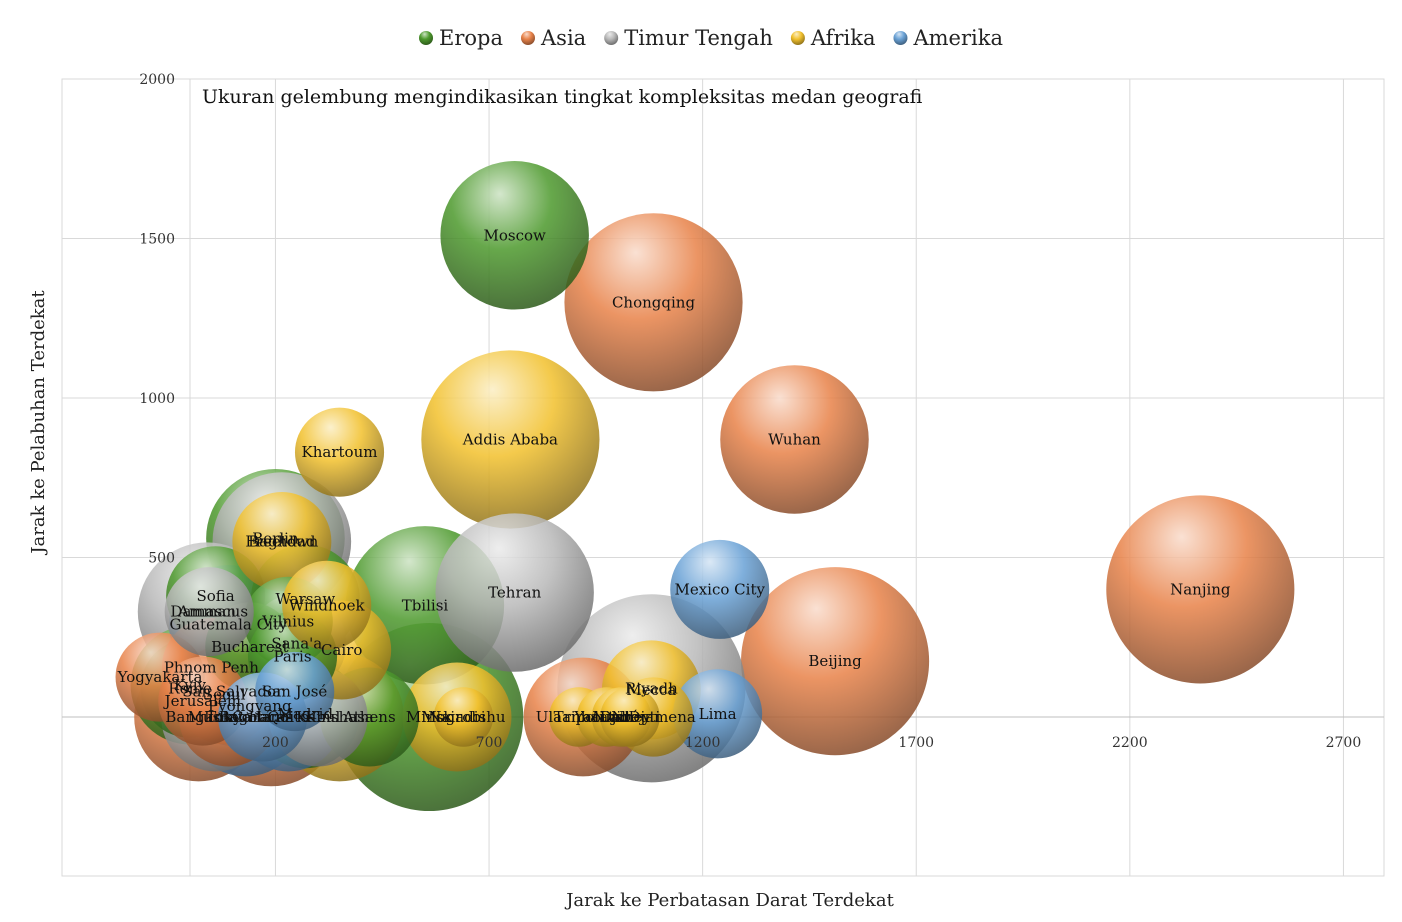  What do you see at coordinates (729, 900) in the screenshot?
I see `x-axis-title: Jarak ke Perbatasan Darat Terdekat` at bounding box center [729, 900].